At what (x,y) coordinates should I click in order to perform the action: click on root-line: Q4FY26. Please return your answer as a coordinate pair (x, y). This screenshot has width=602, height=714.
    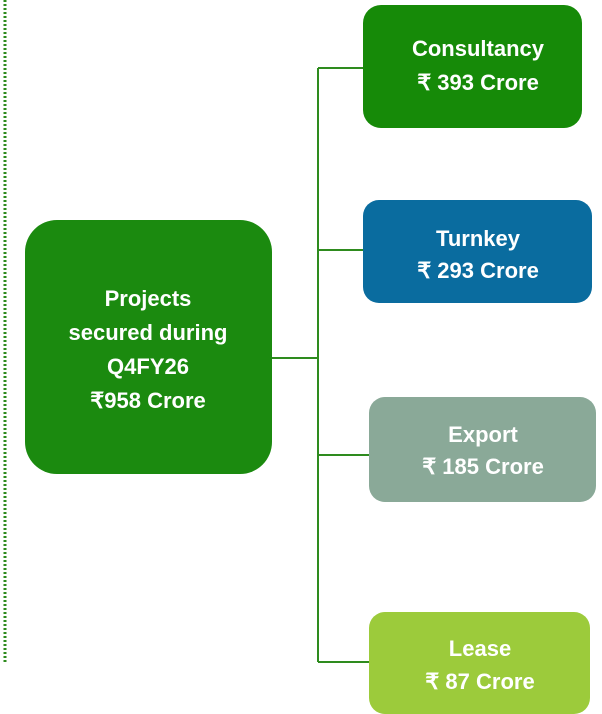
    Looking at the image, I should click on (148, 366).